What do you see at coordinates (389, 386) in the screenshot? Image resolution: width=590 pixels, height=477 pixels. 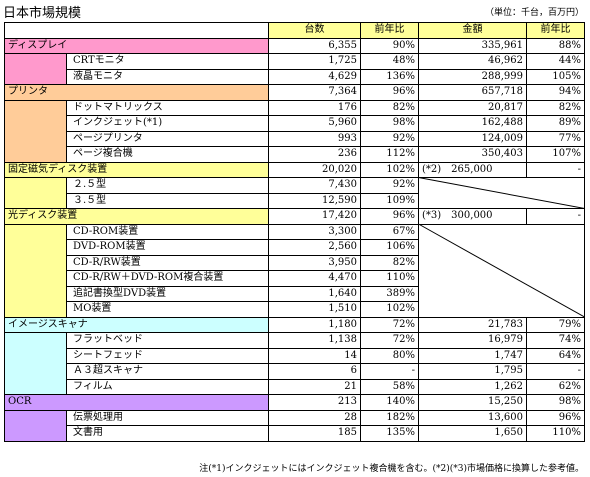 I see `item-units-yoy: 58%` at bounding box center [389, 386].